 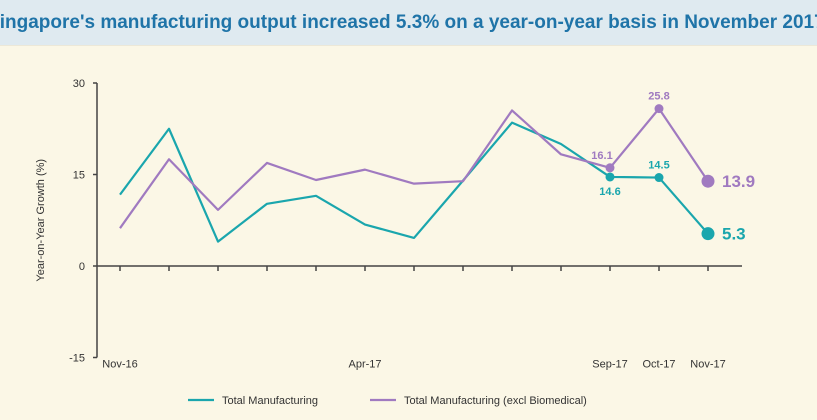 I want to click on x-tick-label: Nov-17, so click(x=707, y=365).